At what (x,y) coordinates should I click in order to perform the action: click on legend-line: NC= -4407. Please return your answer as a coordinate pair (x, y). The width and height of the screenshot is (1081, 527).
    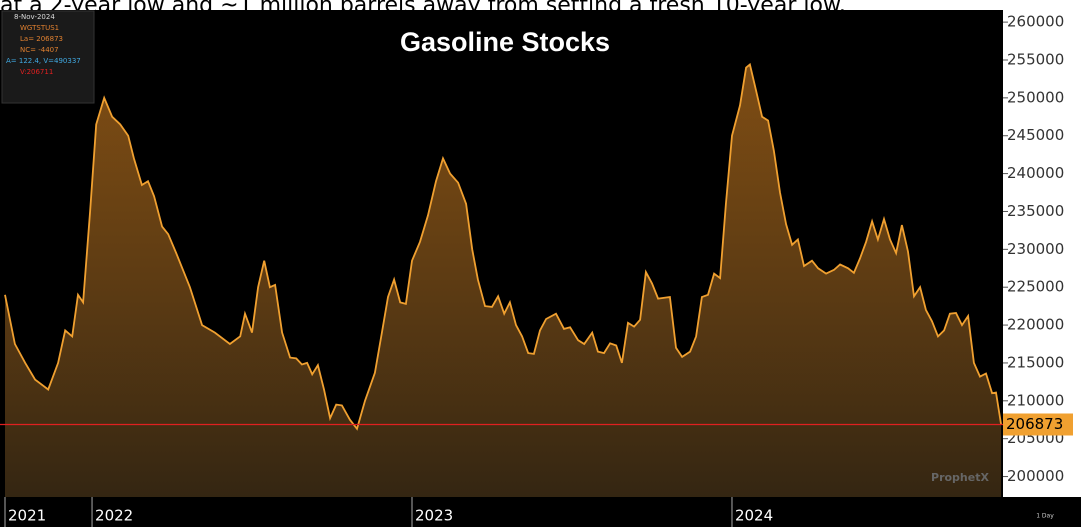
    Looking at the image, I should click on (39, 50).